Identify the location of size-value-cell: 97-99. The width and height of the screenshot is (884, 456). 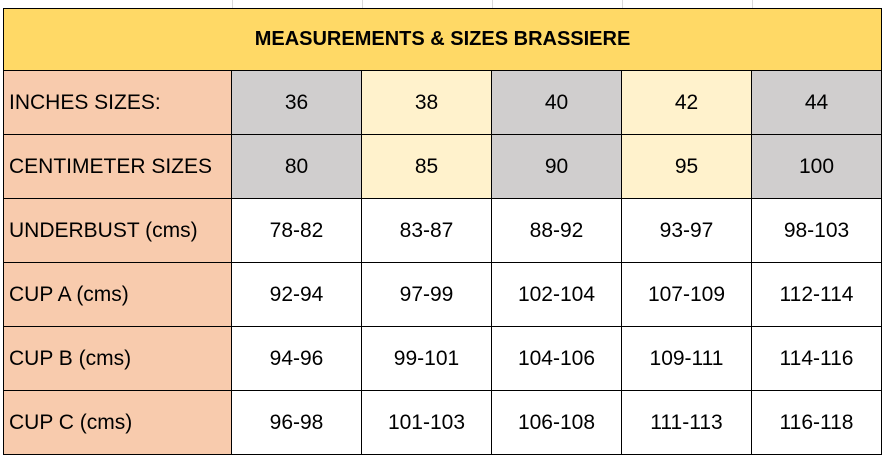
(426, 294).